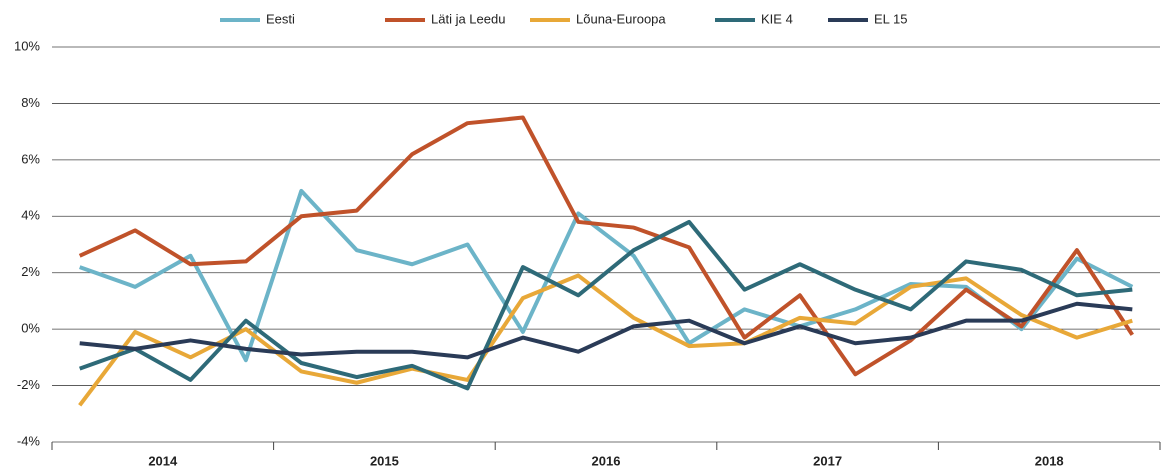  Describe the element at coordinates (163, 460) in the screenshot. I see `x-tick-label: 2014` at that location.